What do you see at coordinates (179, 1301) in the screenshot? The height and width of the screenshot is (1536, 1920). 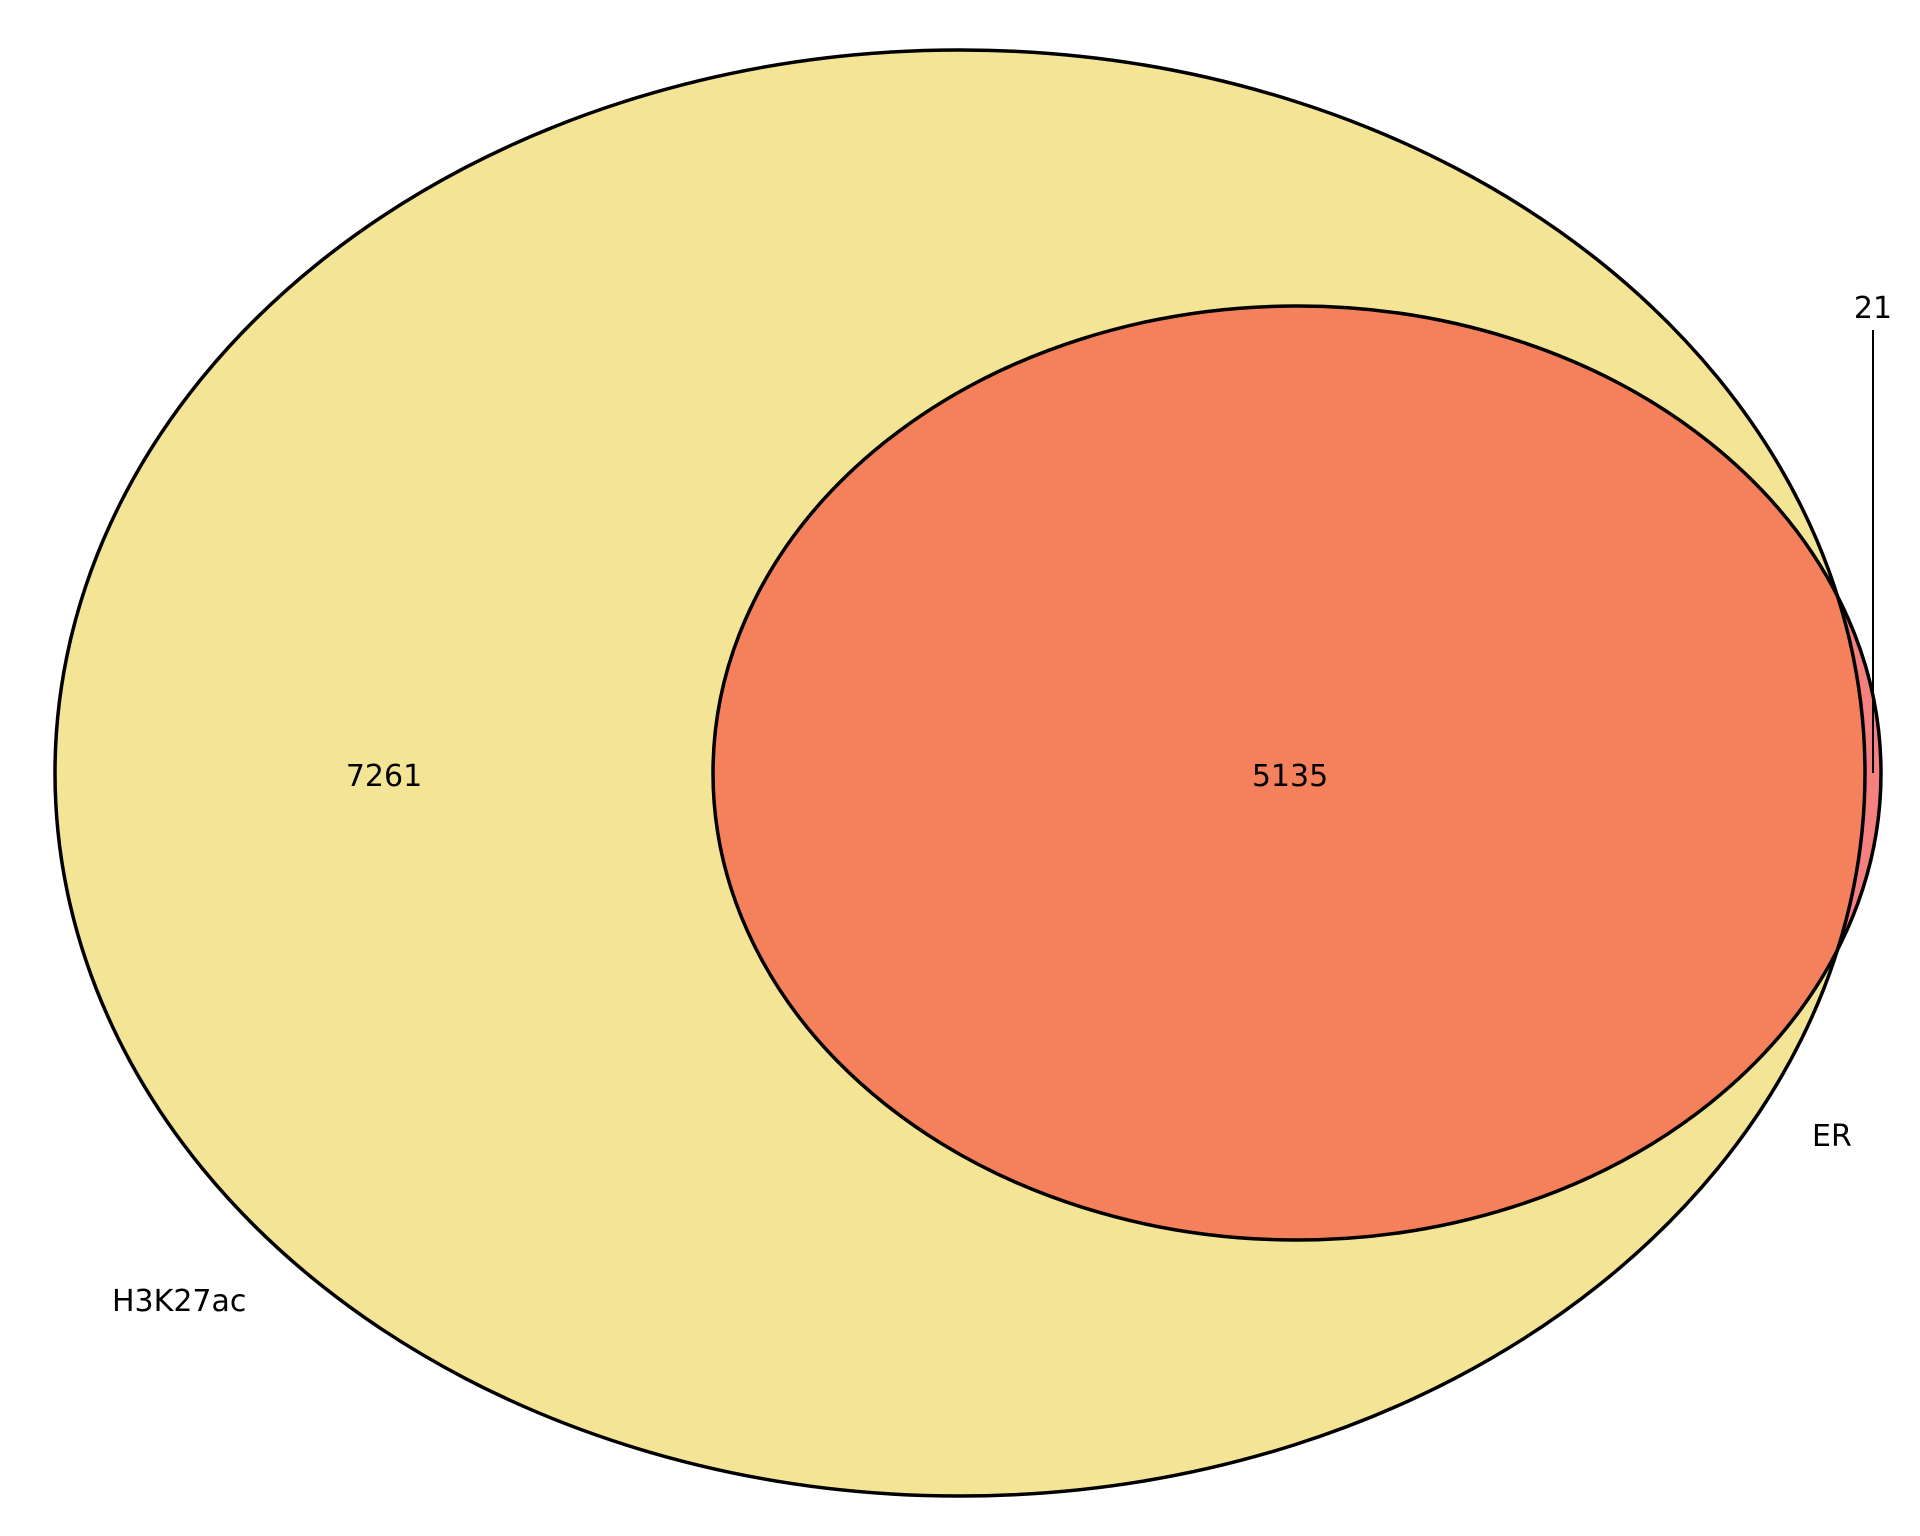 I see `set-label-h3k27ac: H3K27ac` at bounding box center [179, 1301].